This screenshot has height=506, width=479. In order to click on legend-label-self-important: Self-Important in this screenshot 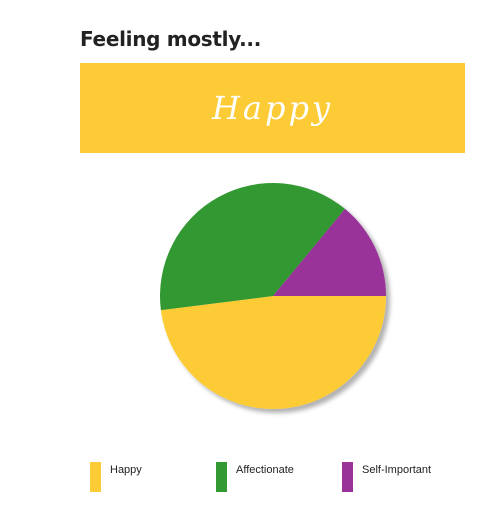, I will do `click(397, 470)`.